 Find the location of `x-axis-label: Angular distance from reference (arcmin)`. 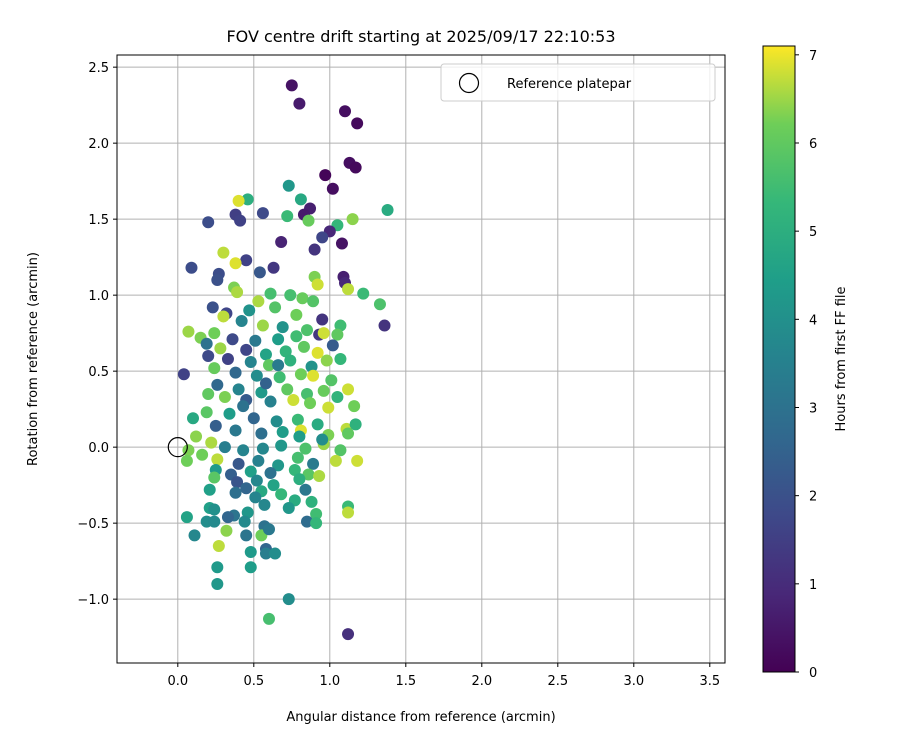

x-axis-label: Angular distance from reference (arcmin) is located at coordinates (420, 717).